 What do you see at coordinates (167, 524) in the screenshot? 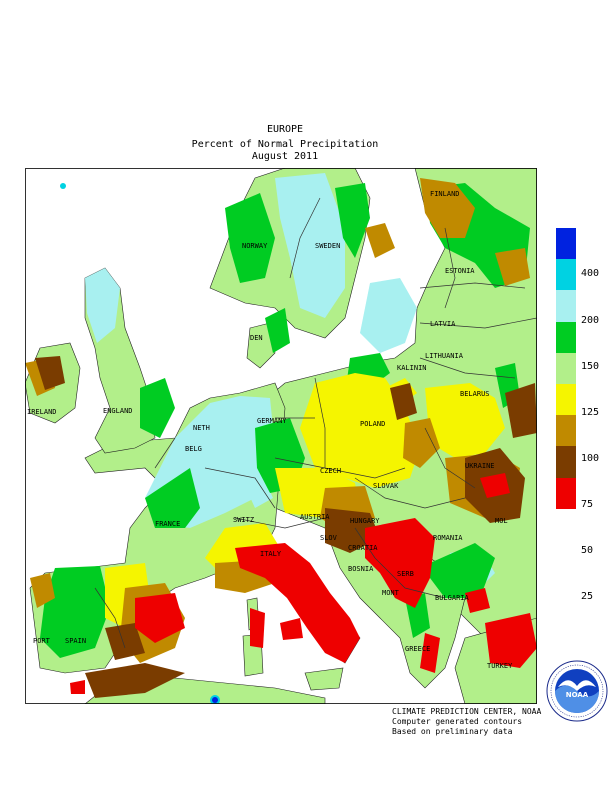
I see `label-france: FRANCE` at bounding box center [167, 524].